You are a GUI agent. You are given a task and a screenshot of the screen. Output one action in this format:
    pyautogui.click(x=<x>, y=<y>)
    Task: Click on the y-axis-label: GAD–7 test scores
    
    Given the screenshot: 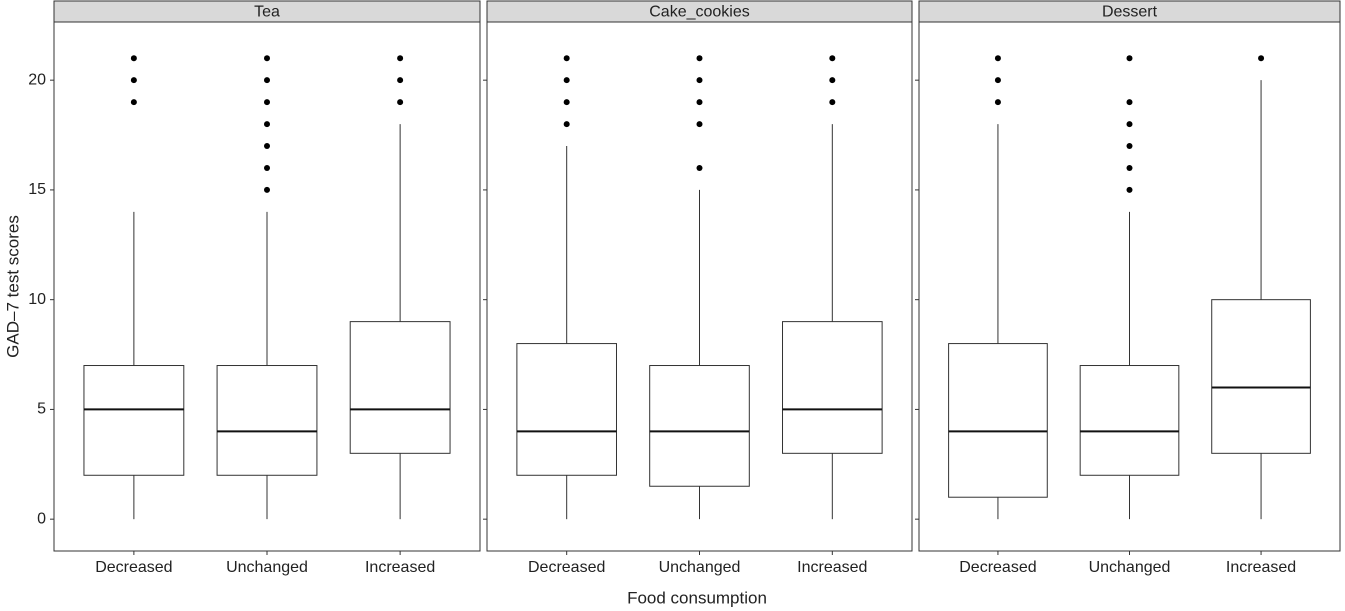 What is the action you would take?
    pyautogui.click(x=12, y=286)
    